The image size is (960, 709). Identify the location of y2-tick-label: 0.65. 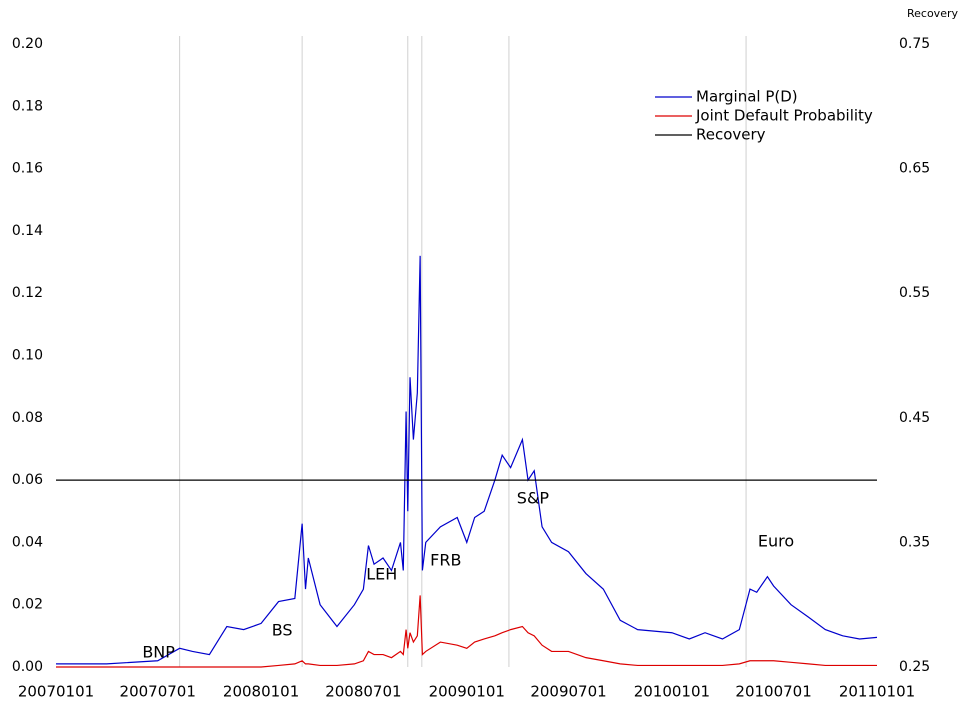
(914, 169).